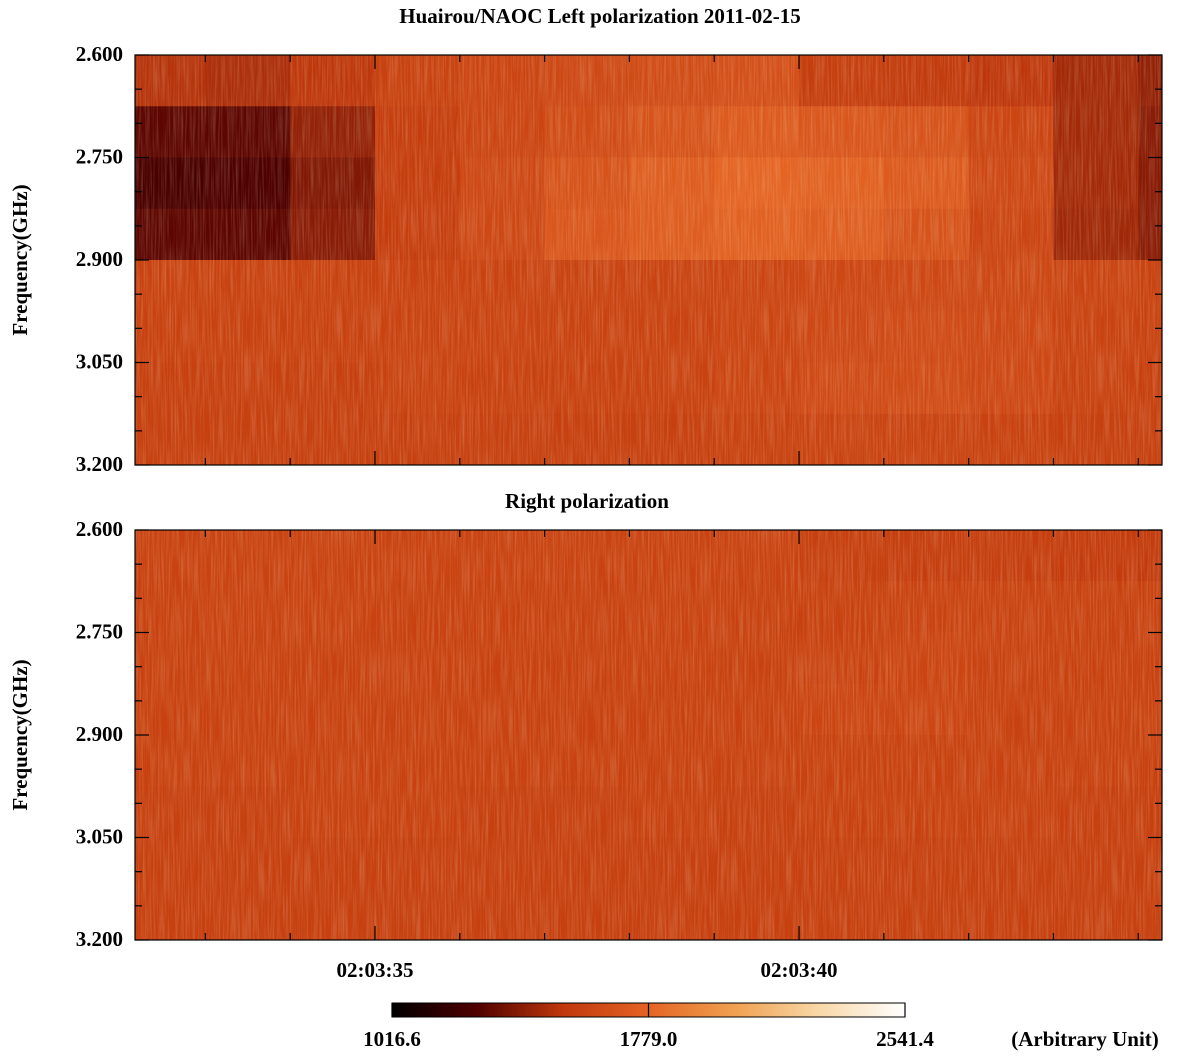 This screenshot has height=1056, width=1197. I want to click on colorbar-tick-label: 1779.0, so click(649, 1039).